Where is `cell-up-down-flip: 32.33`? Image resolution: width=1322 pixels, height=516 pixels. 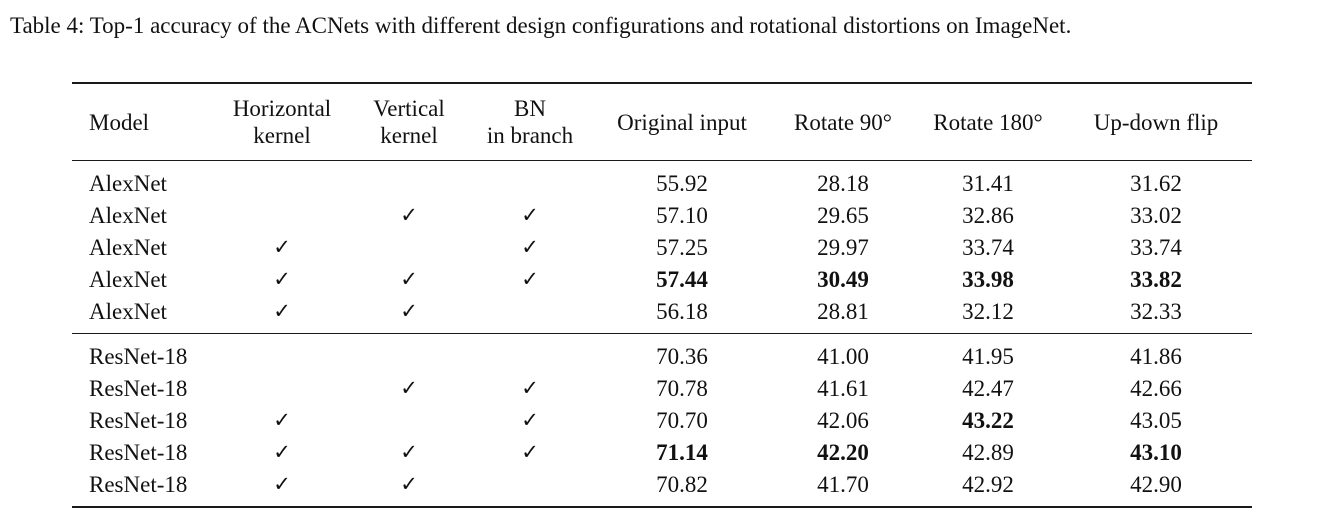 cell-up-down-flip: 32.33 is located at coordinates (1156, 311).